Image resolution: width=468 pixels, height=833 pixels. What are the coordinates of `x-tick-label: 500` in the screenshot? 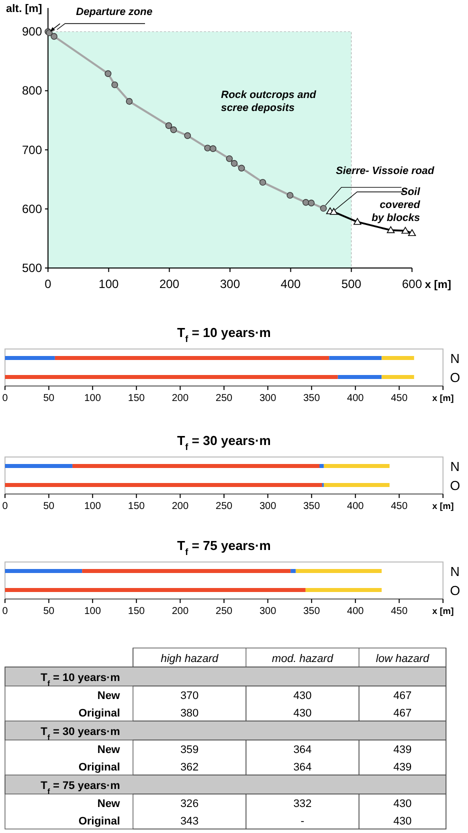 It's located at (351, 284).